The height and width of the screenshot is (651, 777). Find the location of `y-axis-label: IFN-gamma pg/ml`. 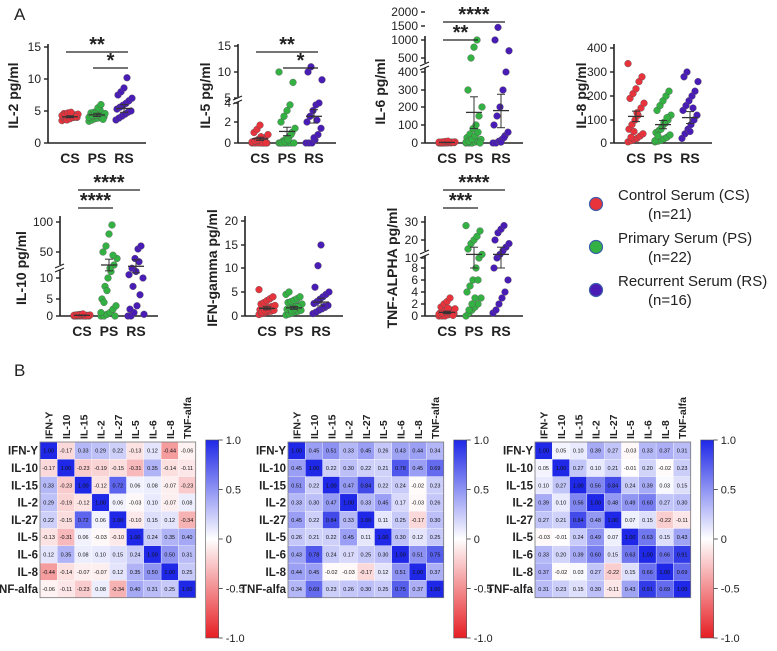

y-axis-label: IFN-gamma pg/ml is located at coordinates (212, 267).